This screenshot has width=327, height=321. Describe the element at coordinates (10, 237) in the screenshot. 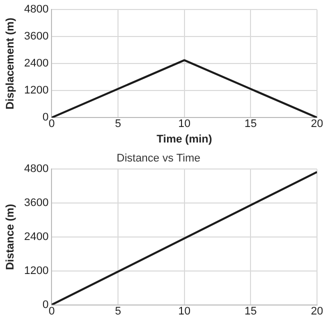

I see `y-axis-title: Distance (m)` at that location.